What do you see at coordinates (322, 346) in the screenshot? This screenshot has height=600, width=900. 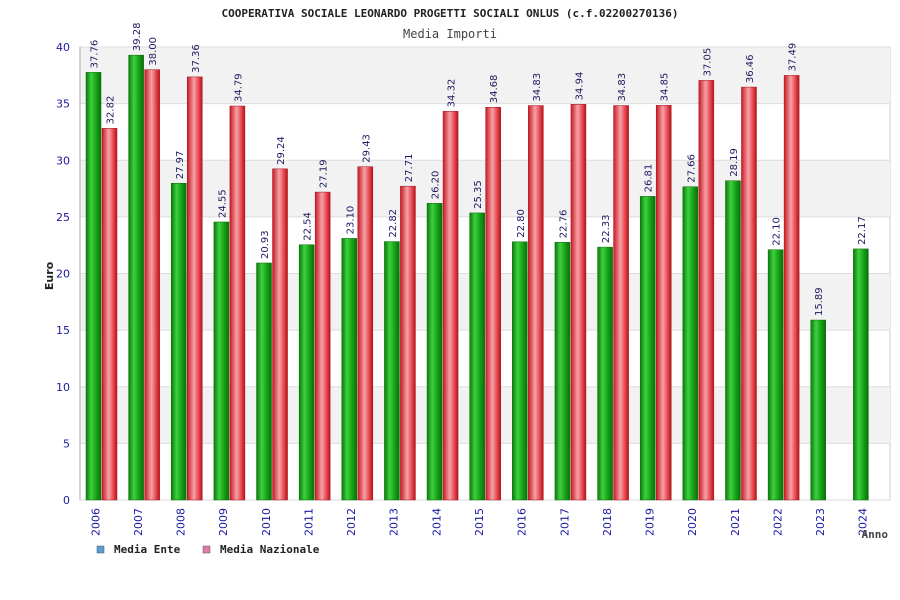 I see `bar-media-nazionale-2011` at bounding box center [322, 346].